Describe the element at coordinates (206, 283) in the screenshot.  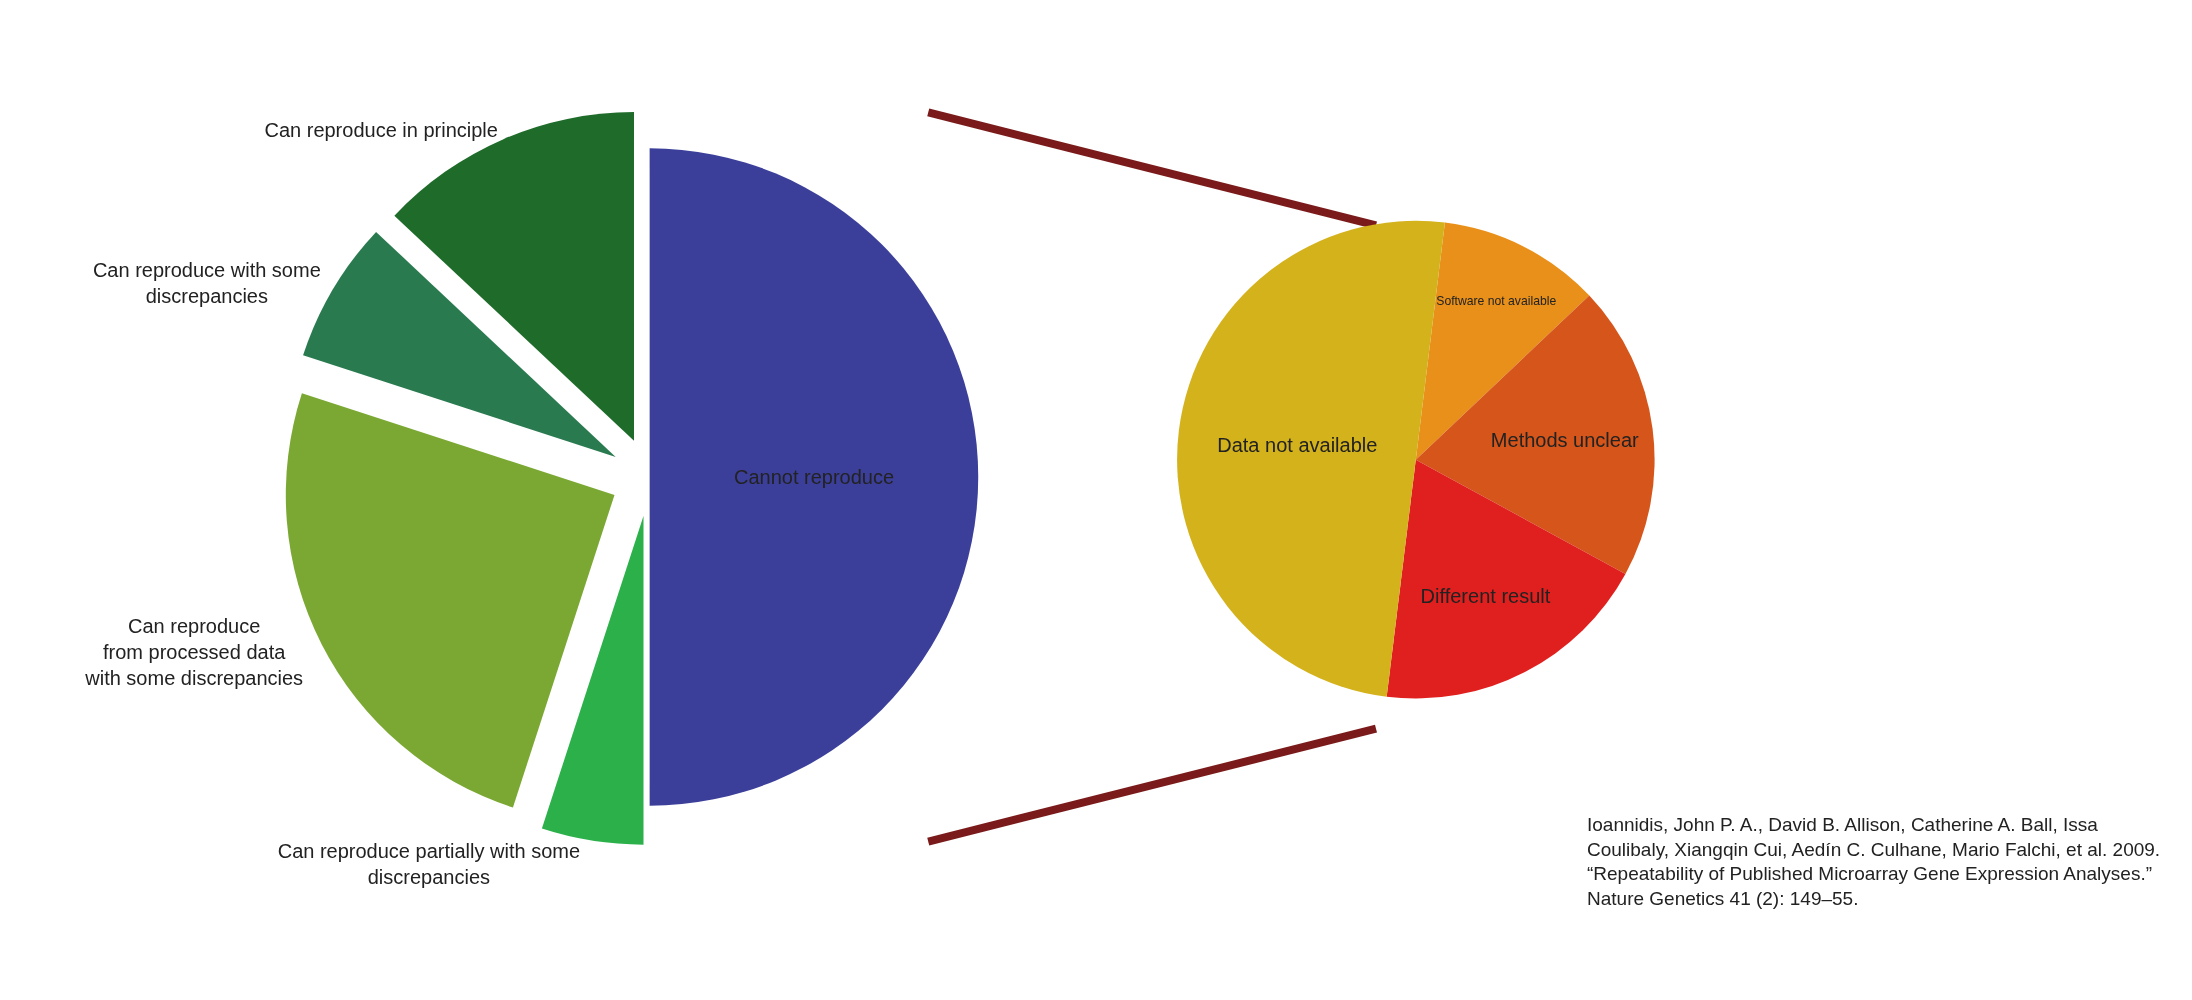
I see `slice-label: Can reproduce with some discrepancies` at that location.